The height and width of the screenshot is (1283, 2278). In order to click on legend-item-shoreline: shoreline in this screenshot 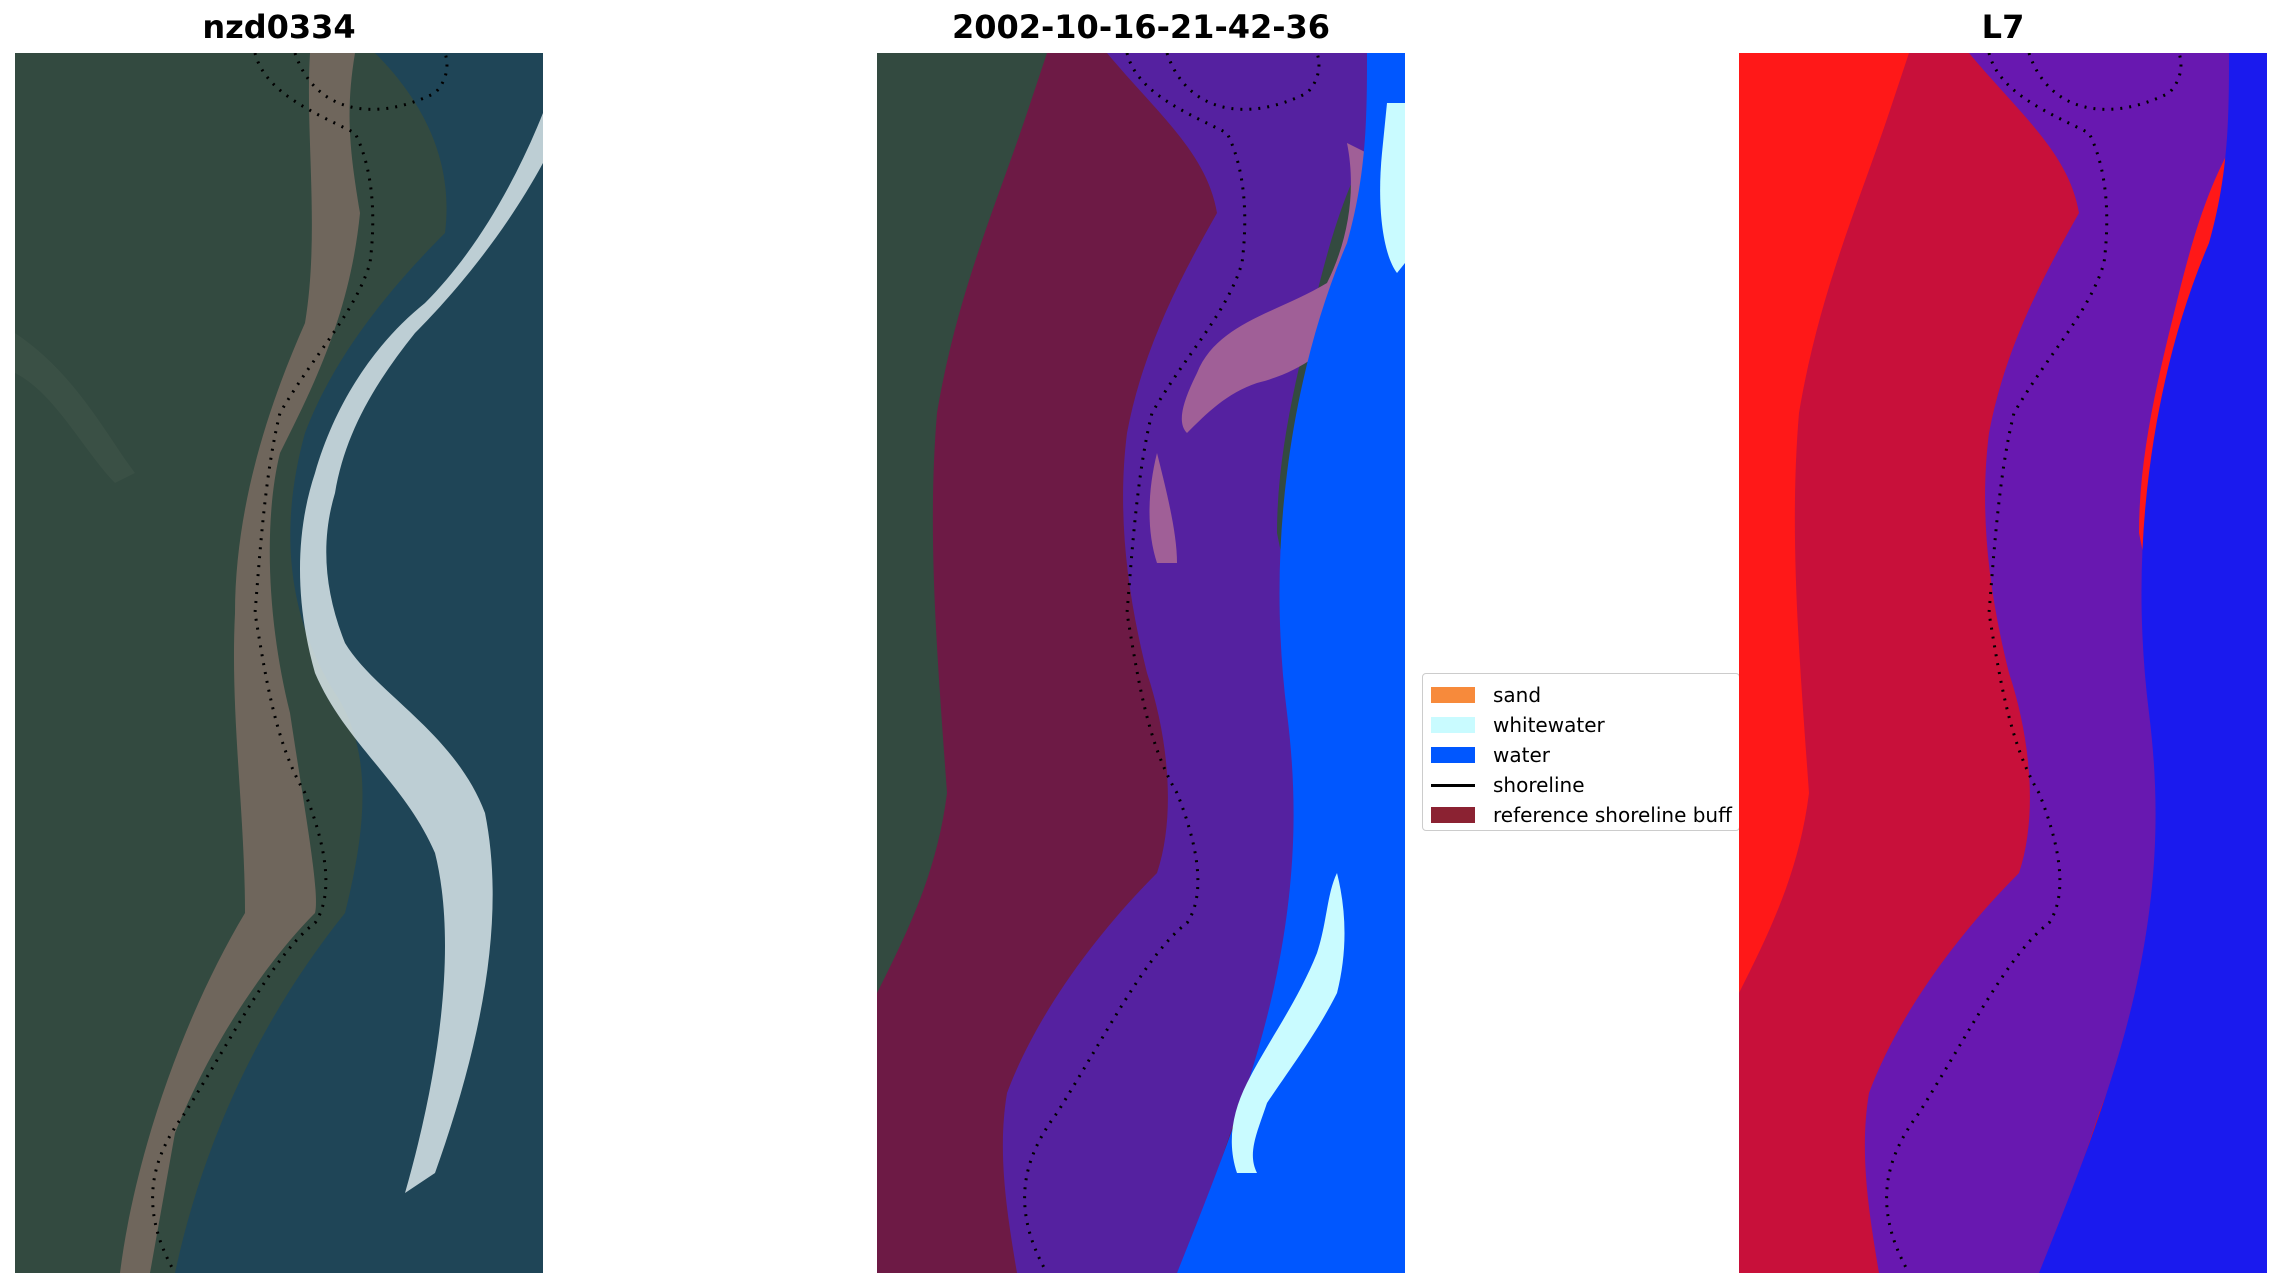, I will do `click(1508, 785)`.